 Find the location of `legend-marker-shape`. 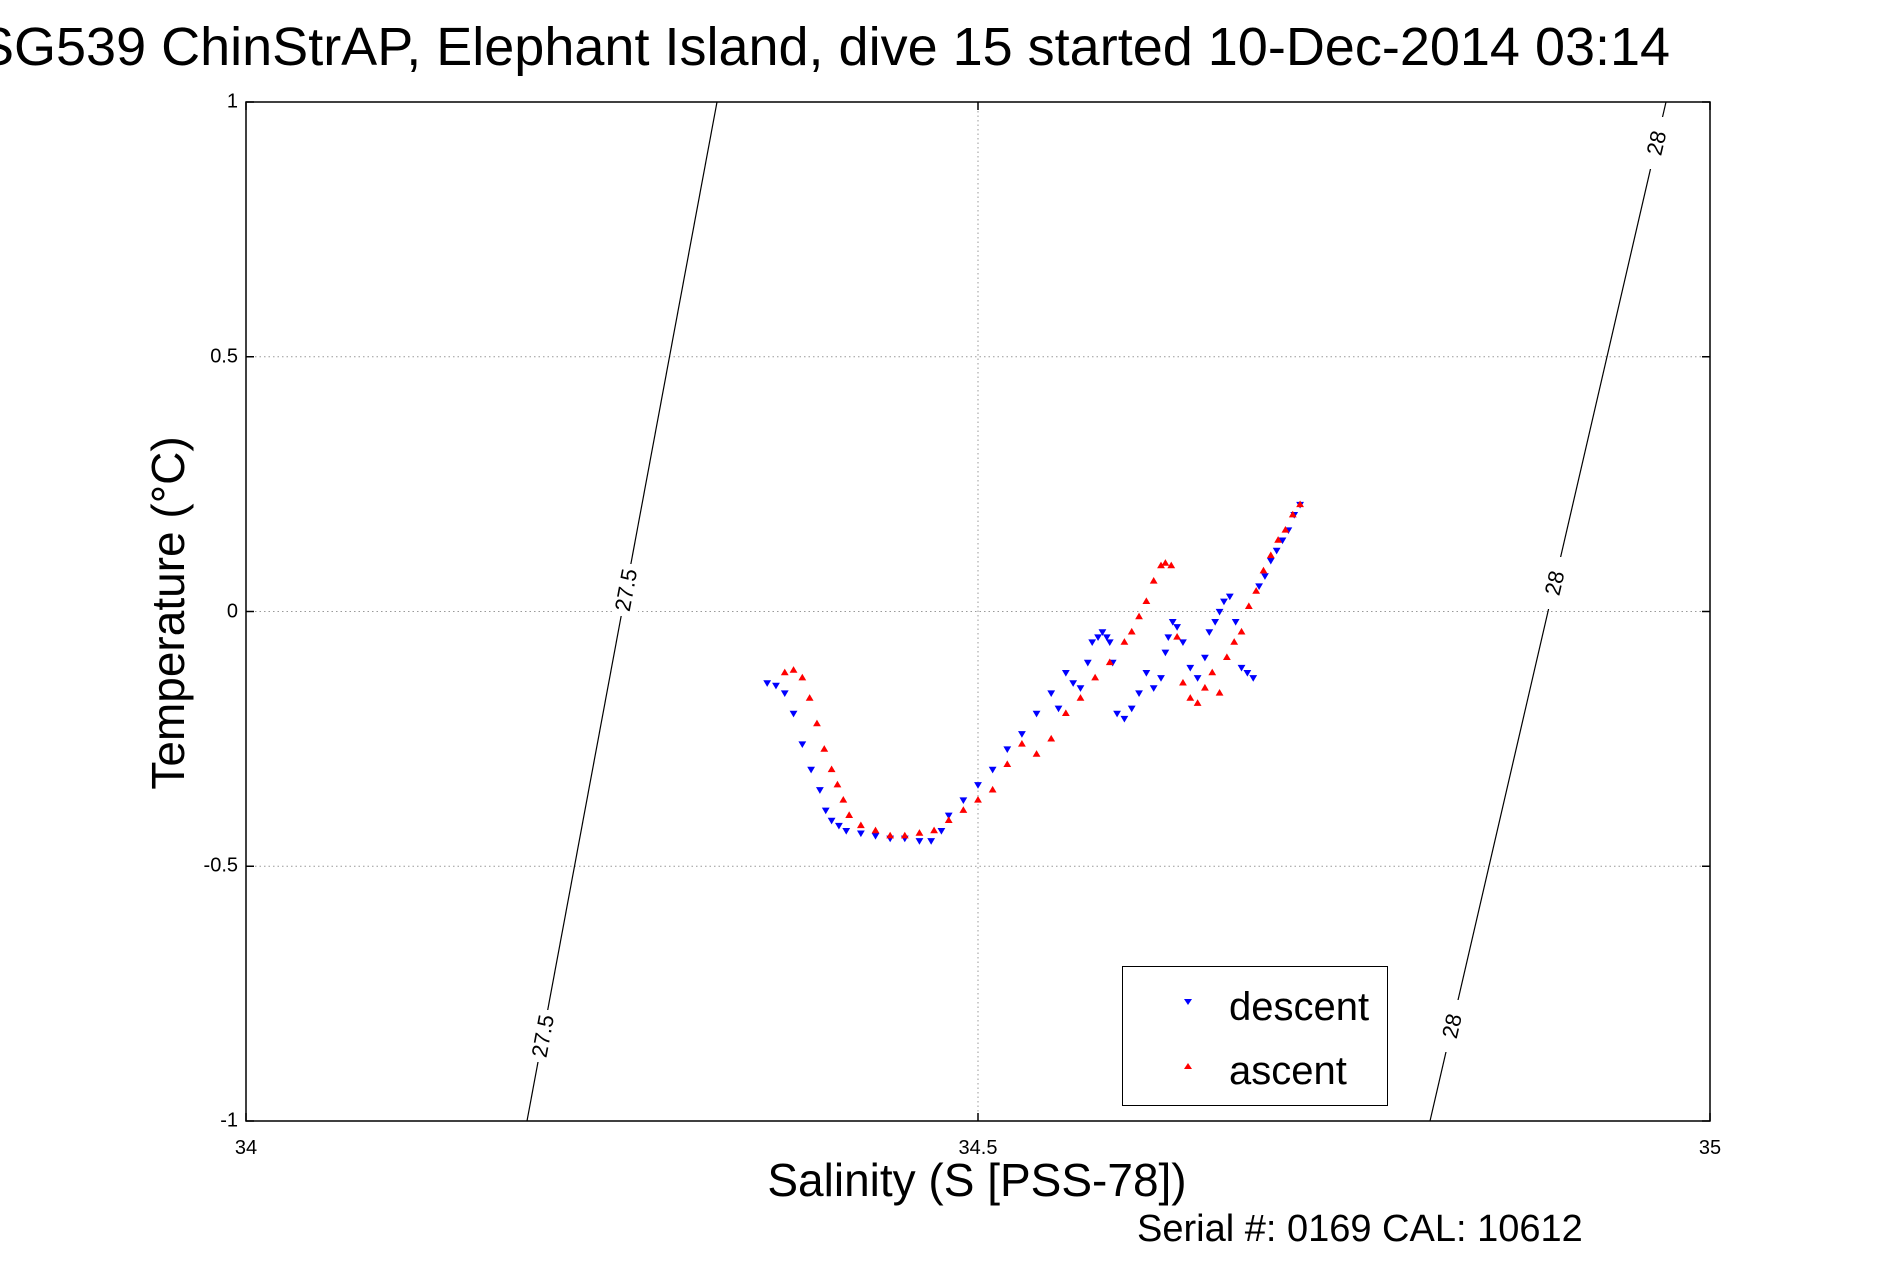

legend-marker-shape is located at coordinates (1188, 1066).